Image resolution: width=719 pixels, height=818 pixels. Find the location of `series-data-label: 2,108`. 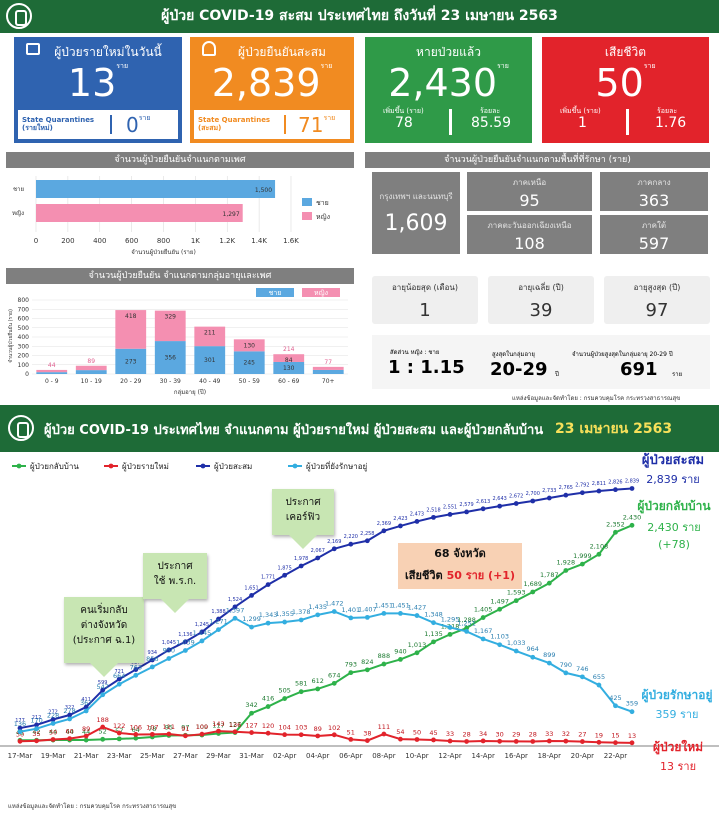

series-data-label: 2,108 is located at coordinates (599, 546).